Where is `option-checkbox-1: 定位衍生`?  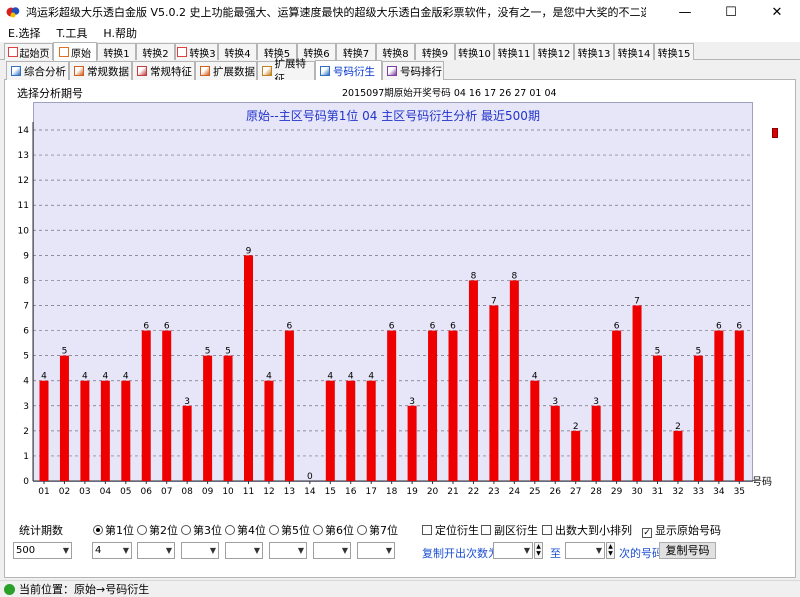
option-checkbox-1: 定位衍生 is located at coordinates (450, 530).